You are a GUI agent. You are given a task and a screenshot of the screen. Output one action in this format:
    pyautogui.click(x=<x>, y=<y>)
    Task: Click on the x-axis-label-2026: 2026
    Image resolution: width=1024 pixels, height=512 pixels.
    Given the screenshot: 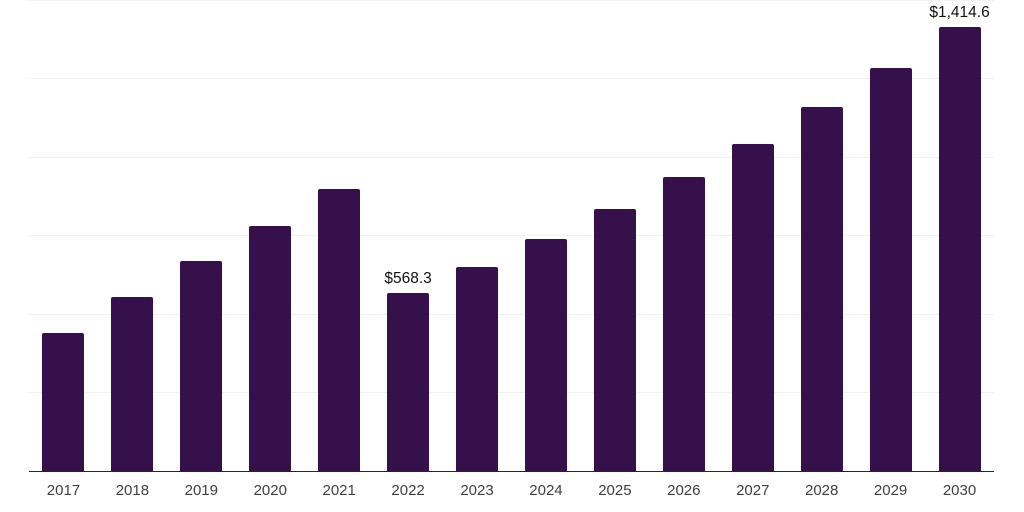 What is the action you would take?
    pyautogui.click(x=684, y=490)
    